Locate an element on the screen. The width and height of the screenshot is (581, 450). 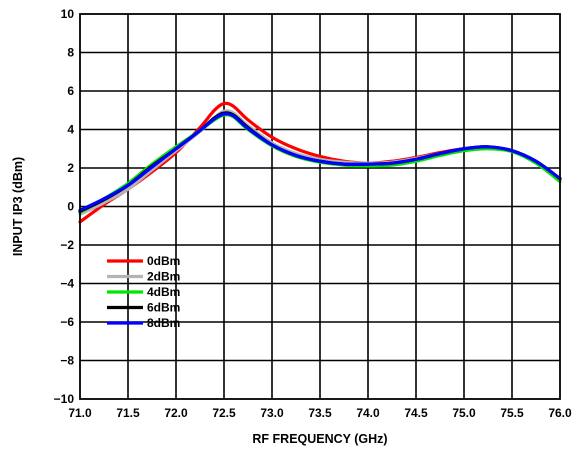
x-tick-label: 76.0 is located at coordinates (560, 413).